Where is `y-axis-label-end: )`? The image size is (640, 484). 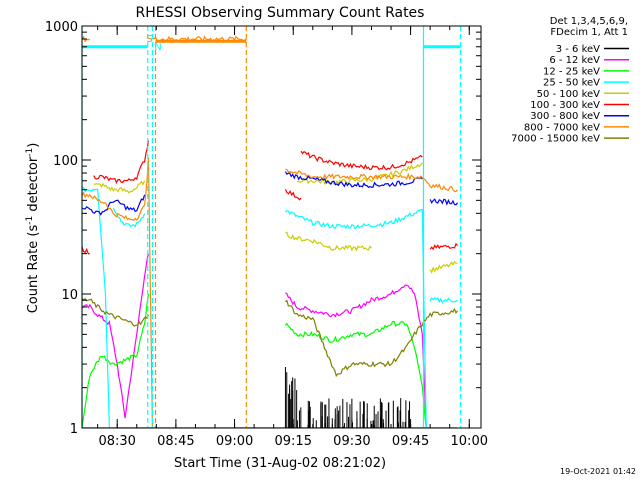
y-axis-label-end: ) is located at coordinates (33, 145).